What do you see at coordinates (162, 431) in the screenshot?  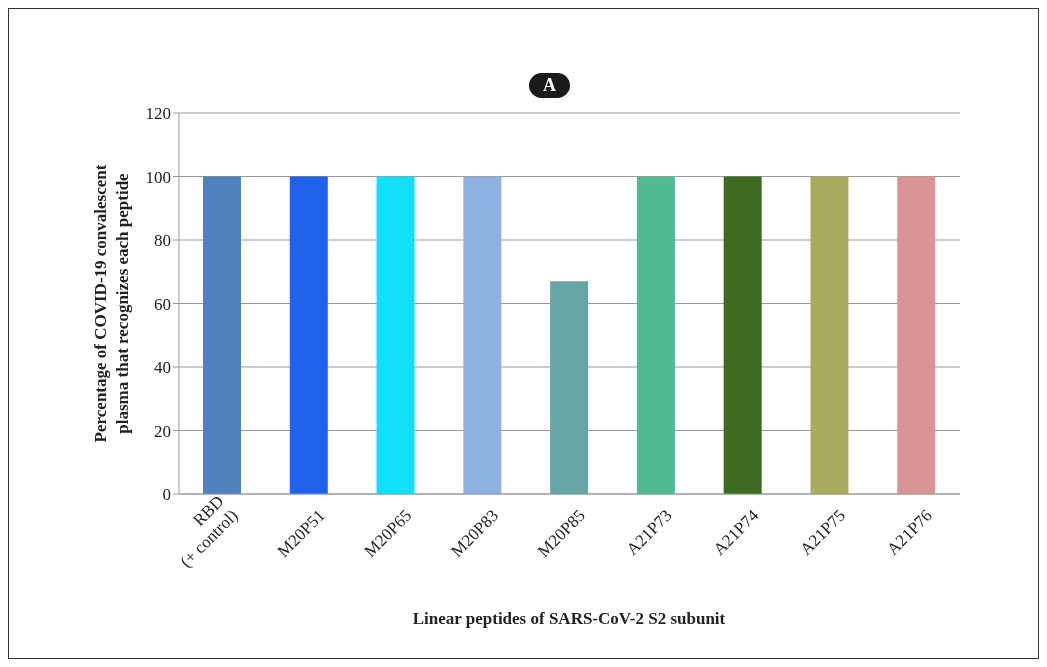 I see `y-tick-label: 20` at bounding box center [162, 431].